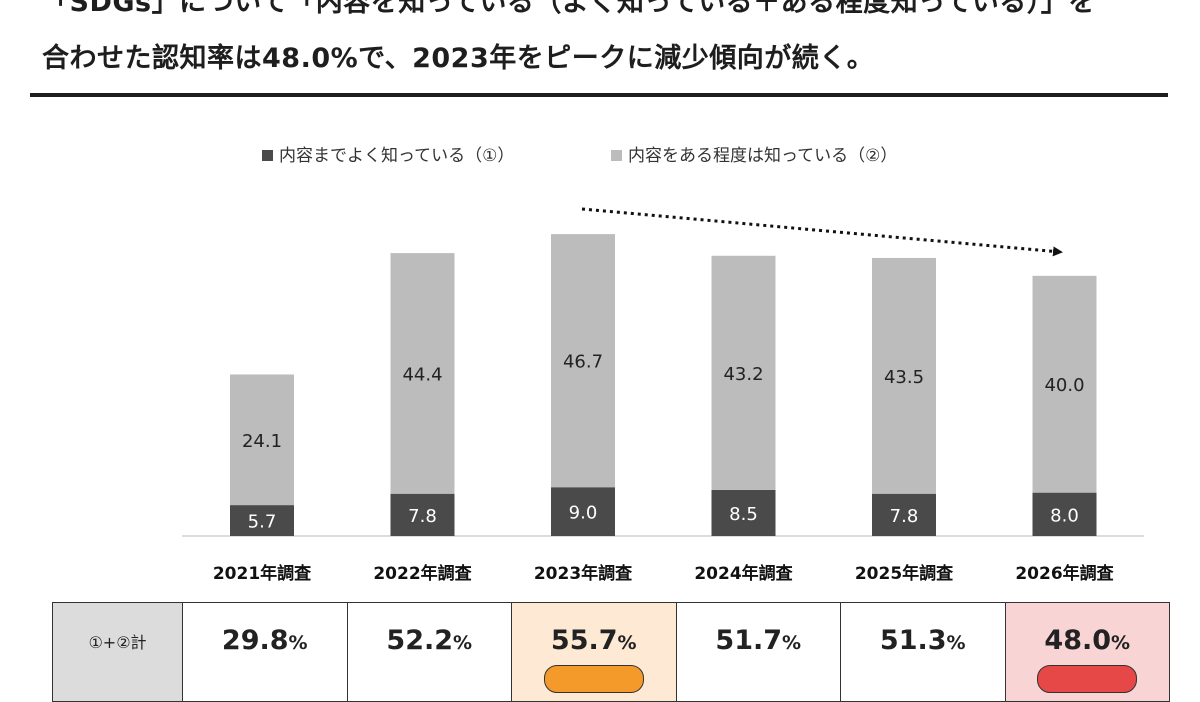 The width and height of the screenshot is (1200, 702). I want to click on category-label: 2024年調査, so click(743, 573).